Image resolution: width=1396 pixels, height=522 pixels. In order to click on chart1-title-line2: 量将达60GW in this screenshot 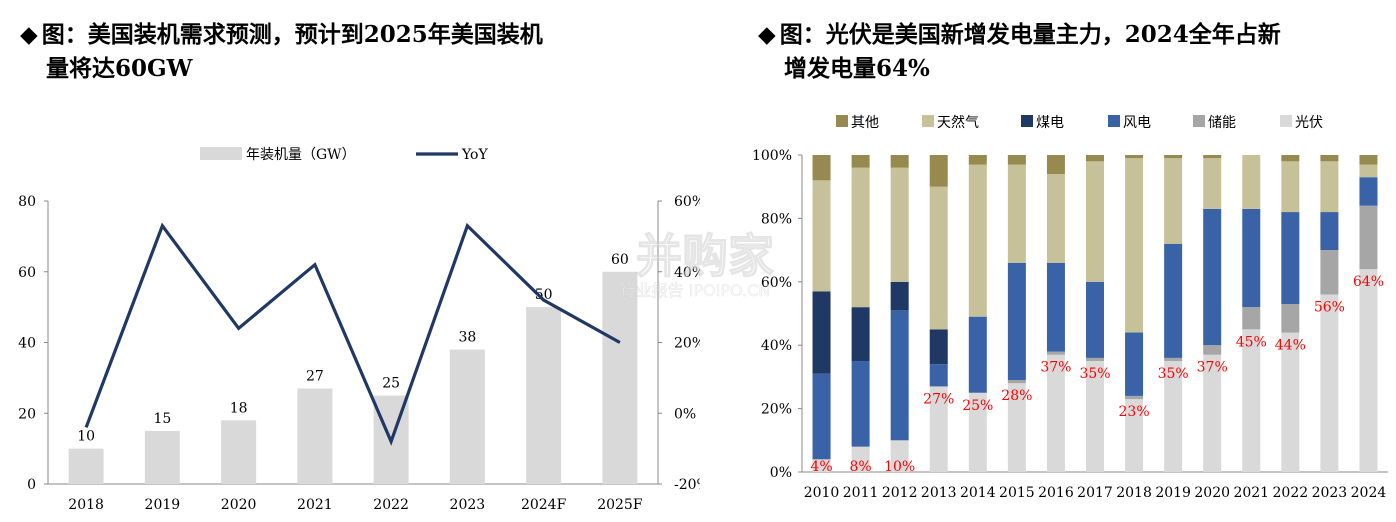, I will do `click(119, 68)`.